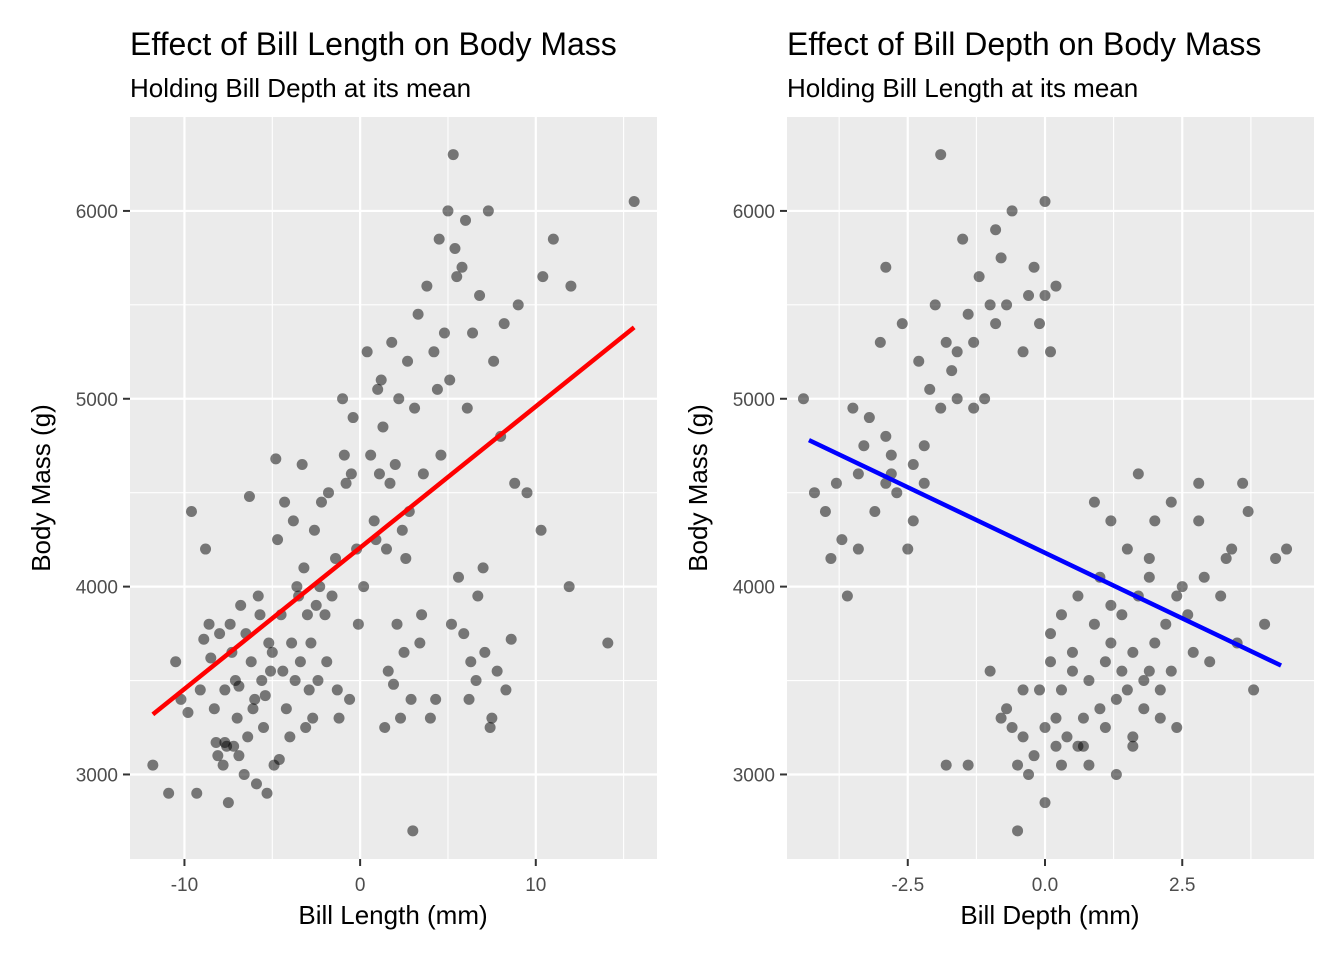 The image size is (1344, 960). Describe the element at coordinates (1045, 885) in the screenshot. I see `x-tick-label: 0.0` at that location.